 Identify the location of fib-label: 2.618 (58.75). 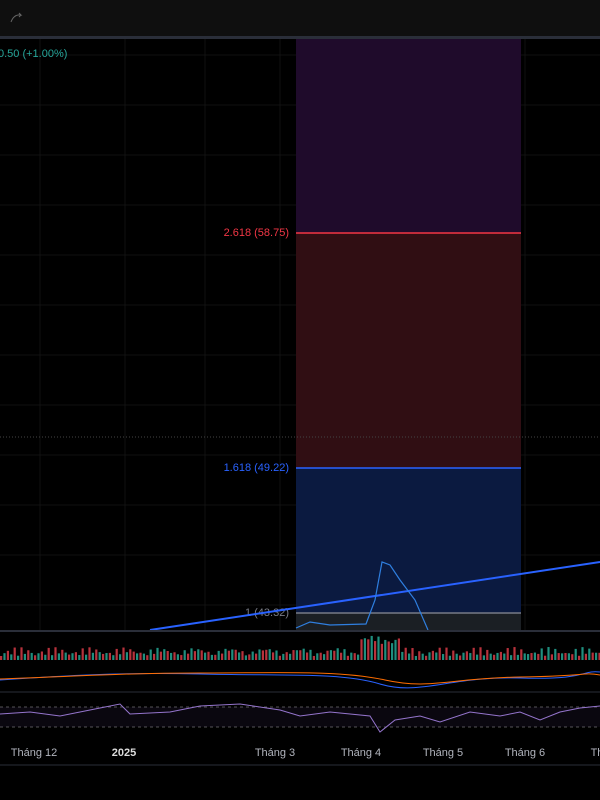
(256, 233).